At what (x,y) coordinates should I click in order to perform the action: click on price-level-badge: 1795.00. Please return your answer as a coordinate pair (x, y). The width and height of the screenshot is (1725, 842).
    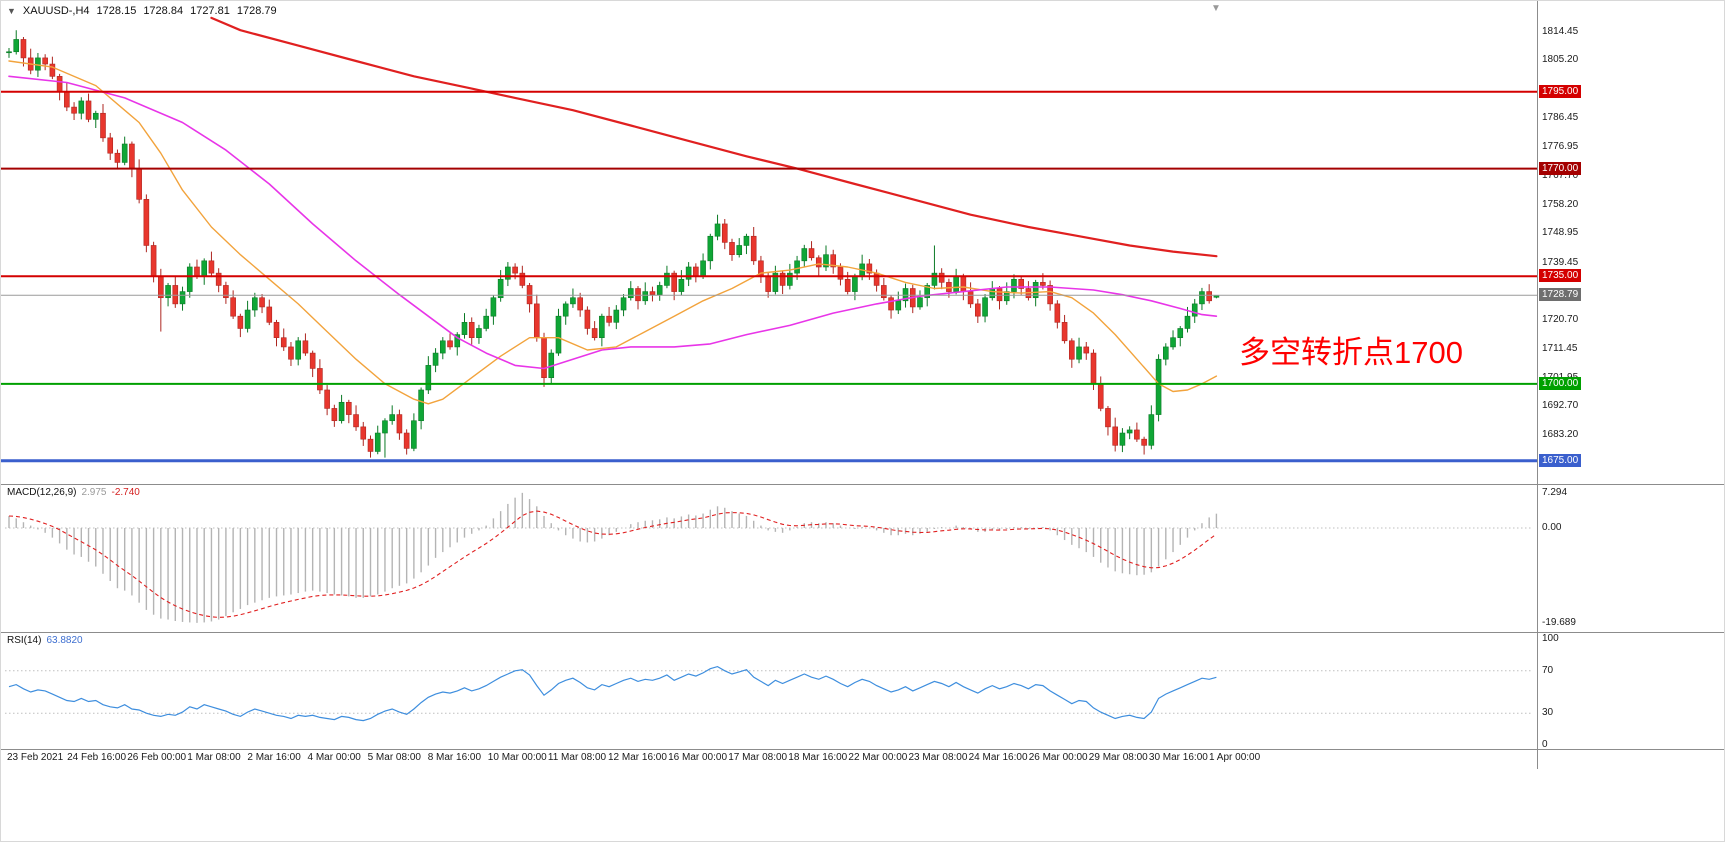
    Looking at the image, I should click on (1560, 91).